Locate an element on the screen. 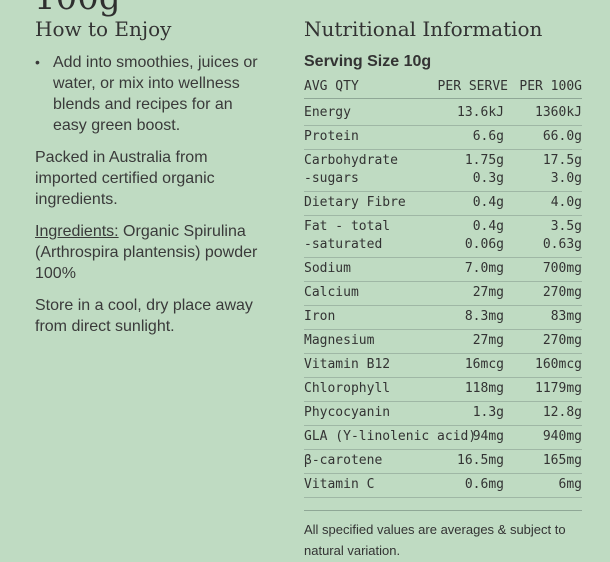 The width and height of the screenshot is (610, 562). nutrient-name-line: Vitamin C is located at coordinates (339, 484).